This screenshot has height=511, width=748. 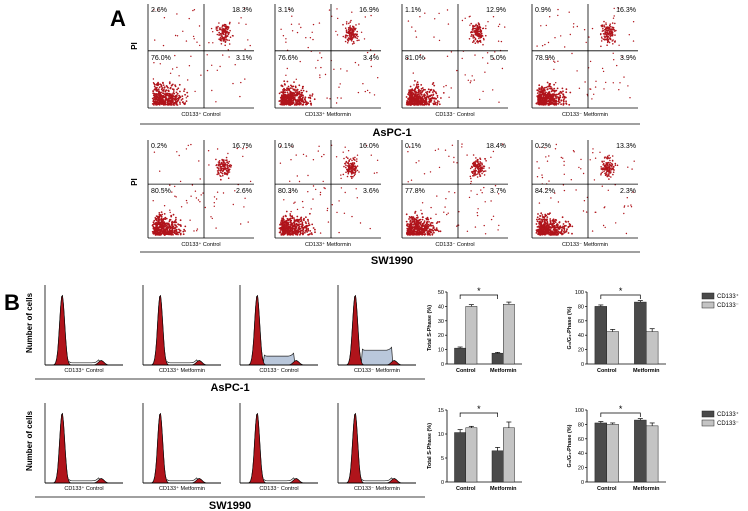 What do you see at coordinates (328, 244) in the screenshot?
I see `plot-caption: CD133⁺ Metformin` at bounding box center [328, 244].